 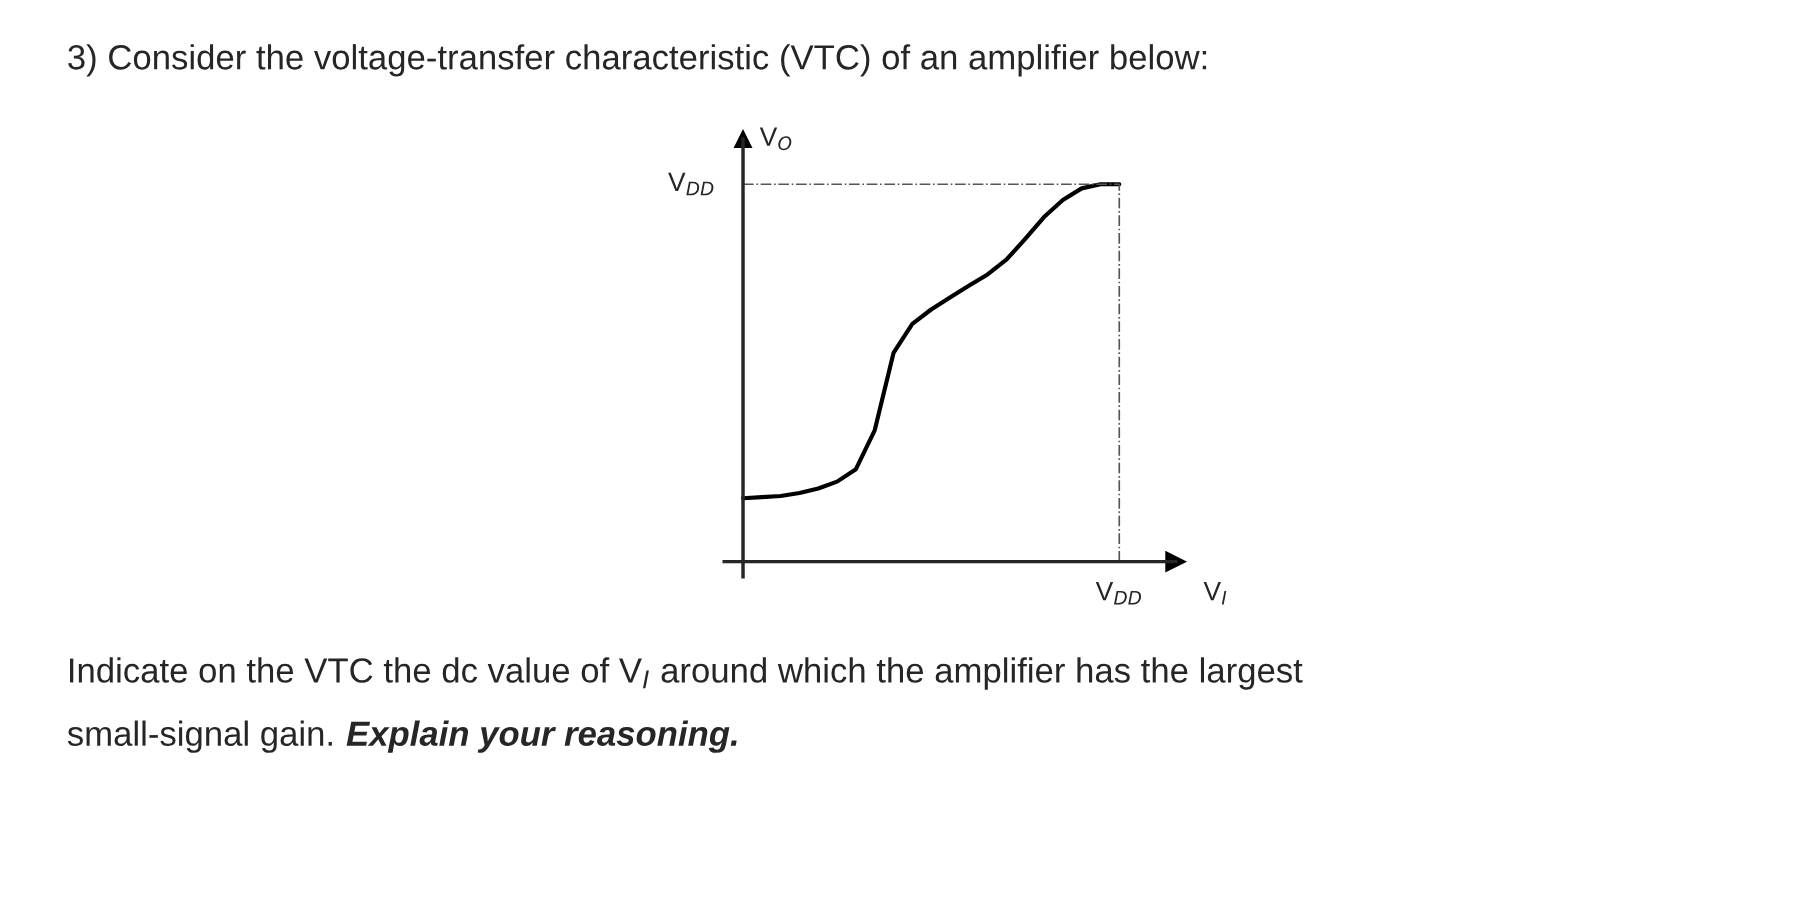 I want to click on x-axis-title: V$_{I}$, so click(x=1215, y=593).